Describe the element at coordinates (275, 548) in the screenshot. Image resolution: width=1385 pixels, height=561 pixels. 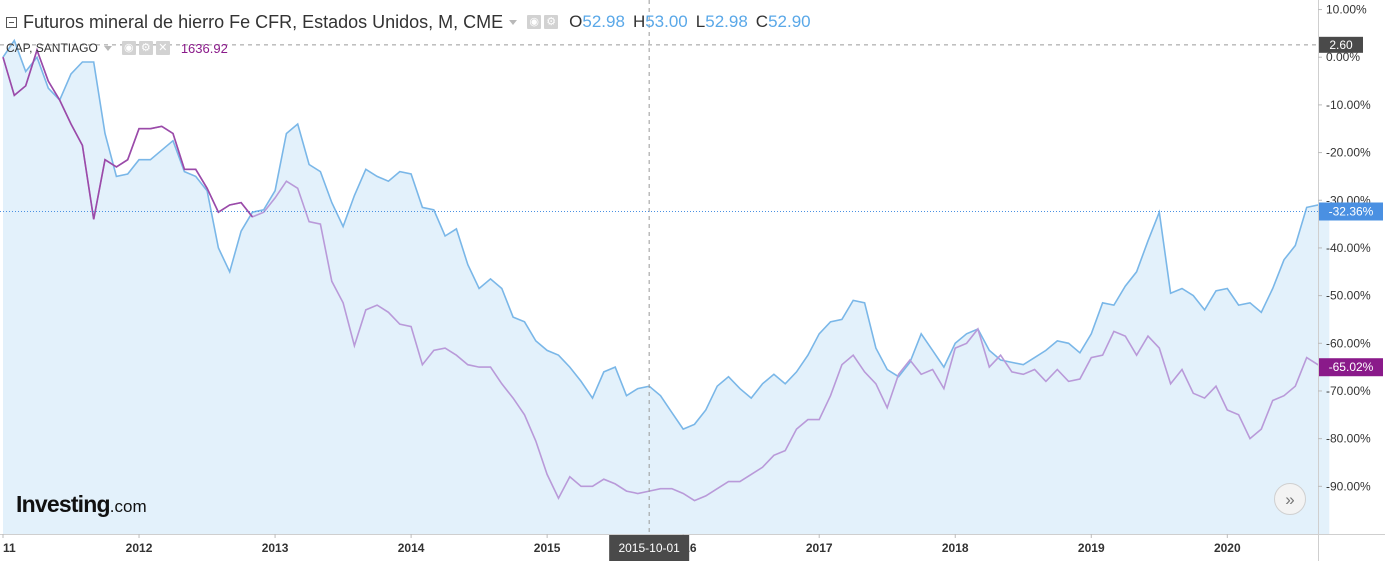
I see `x-tick-label: 2013` at that location.